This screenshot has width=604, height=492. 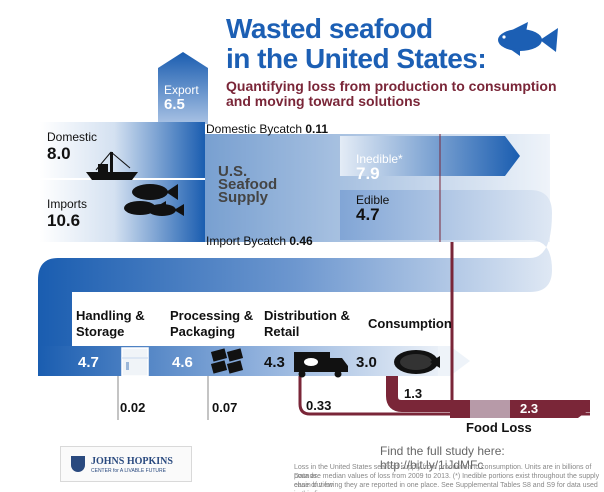 I want to click on stage-title-handling-line1: Handling &, so click(x=110, y=315).